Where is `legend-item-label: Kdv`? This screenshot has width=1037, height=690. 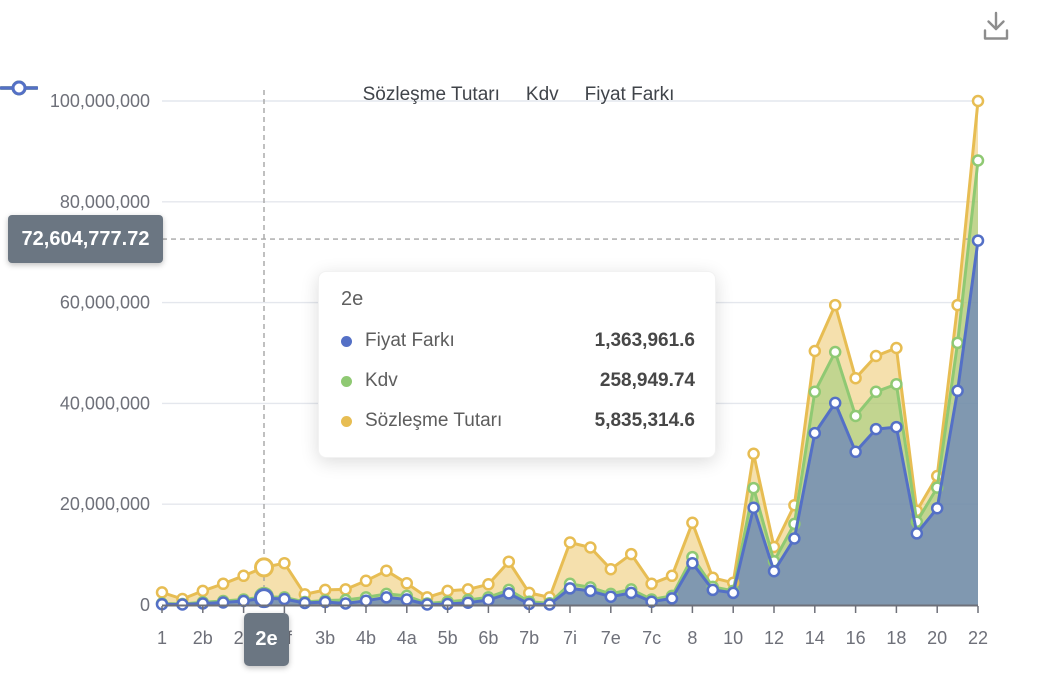 legend-item-label: Kdv is located at coordinates (542, 94).